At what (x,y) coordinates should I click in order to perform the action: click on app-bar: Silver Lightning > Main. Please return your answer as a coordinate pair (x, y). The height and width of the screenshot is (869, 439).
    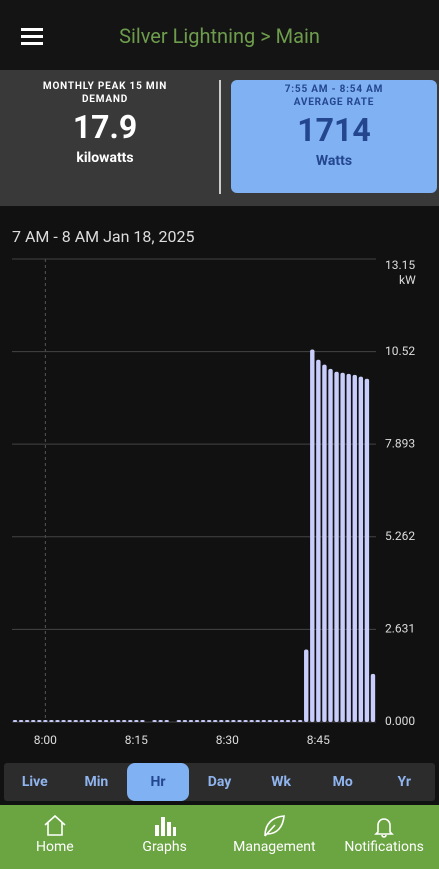
    Looking at the image, I should click on (219, 35).